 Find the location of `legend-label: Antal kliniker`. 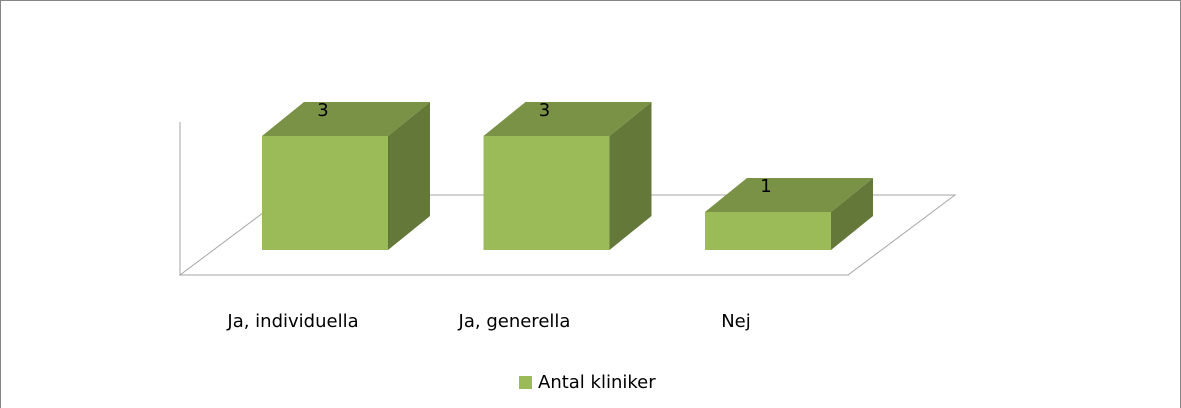

legend-label: Antal kliniker is located at coordinates (597, 382).